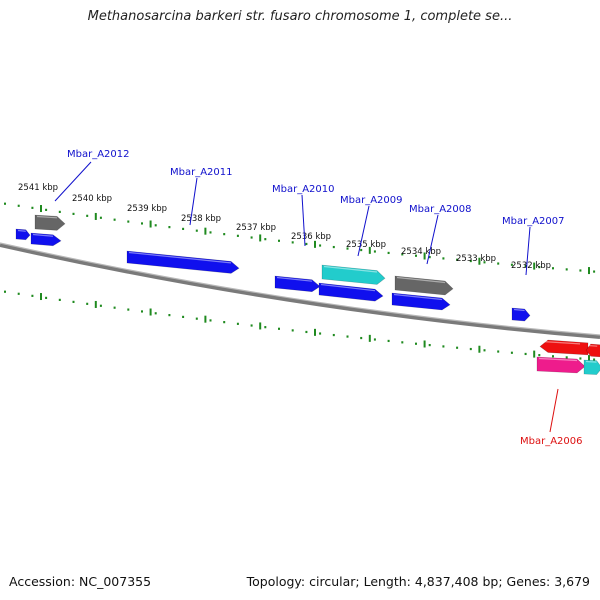  I want to click on gene-label-mbar-a2008: Mbar_A2008, so click(440, 209).